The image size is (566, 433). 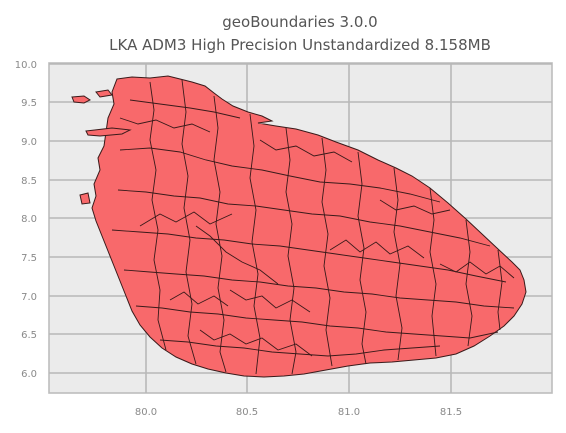 I want to click on y-tick-label: 7.5, so click(x=29, y=258).